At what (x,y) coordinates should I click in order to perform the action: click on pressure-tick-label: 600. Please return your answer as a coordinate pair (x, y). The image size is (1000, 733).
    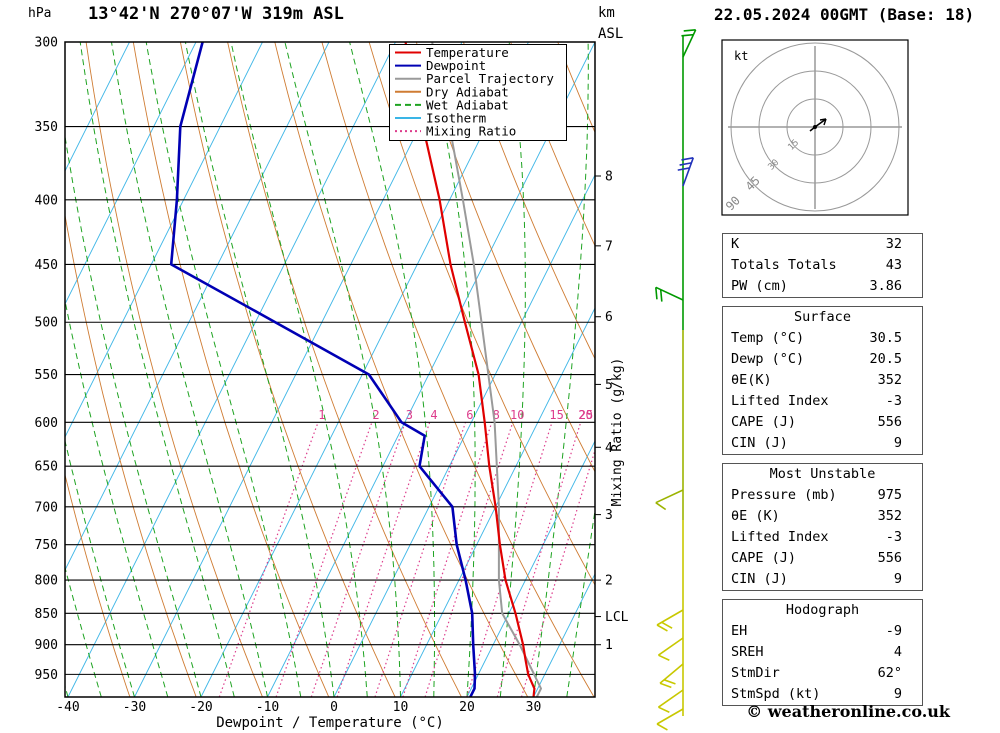
    Looking at the image, I should click on (46, 423).